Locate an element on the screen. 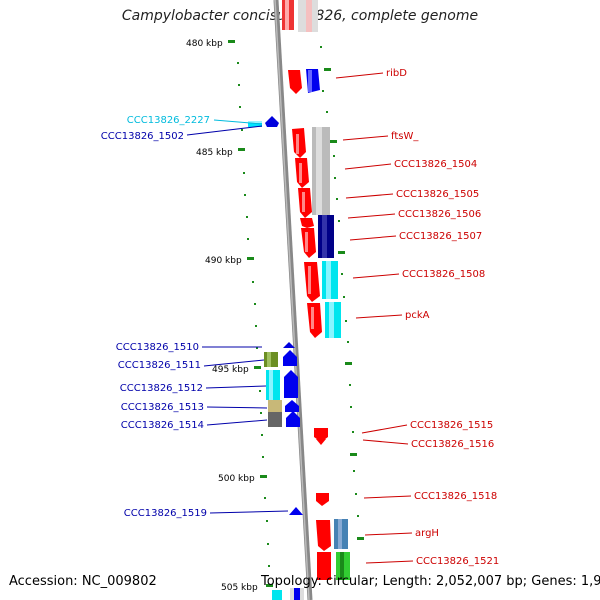 This screenshot has width=600, height=600. gene-label-1506: CCC13826_1506 is located at coordinates (439, 214).